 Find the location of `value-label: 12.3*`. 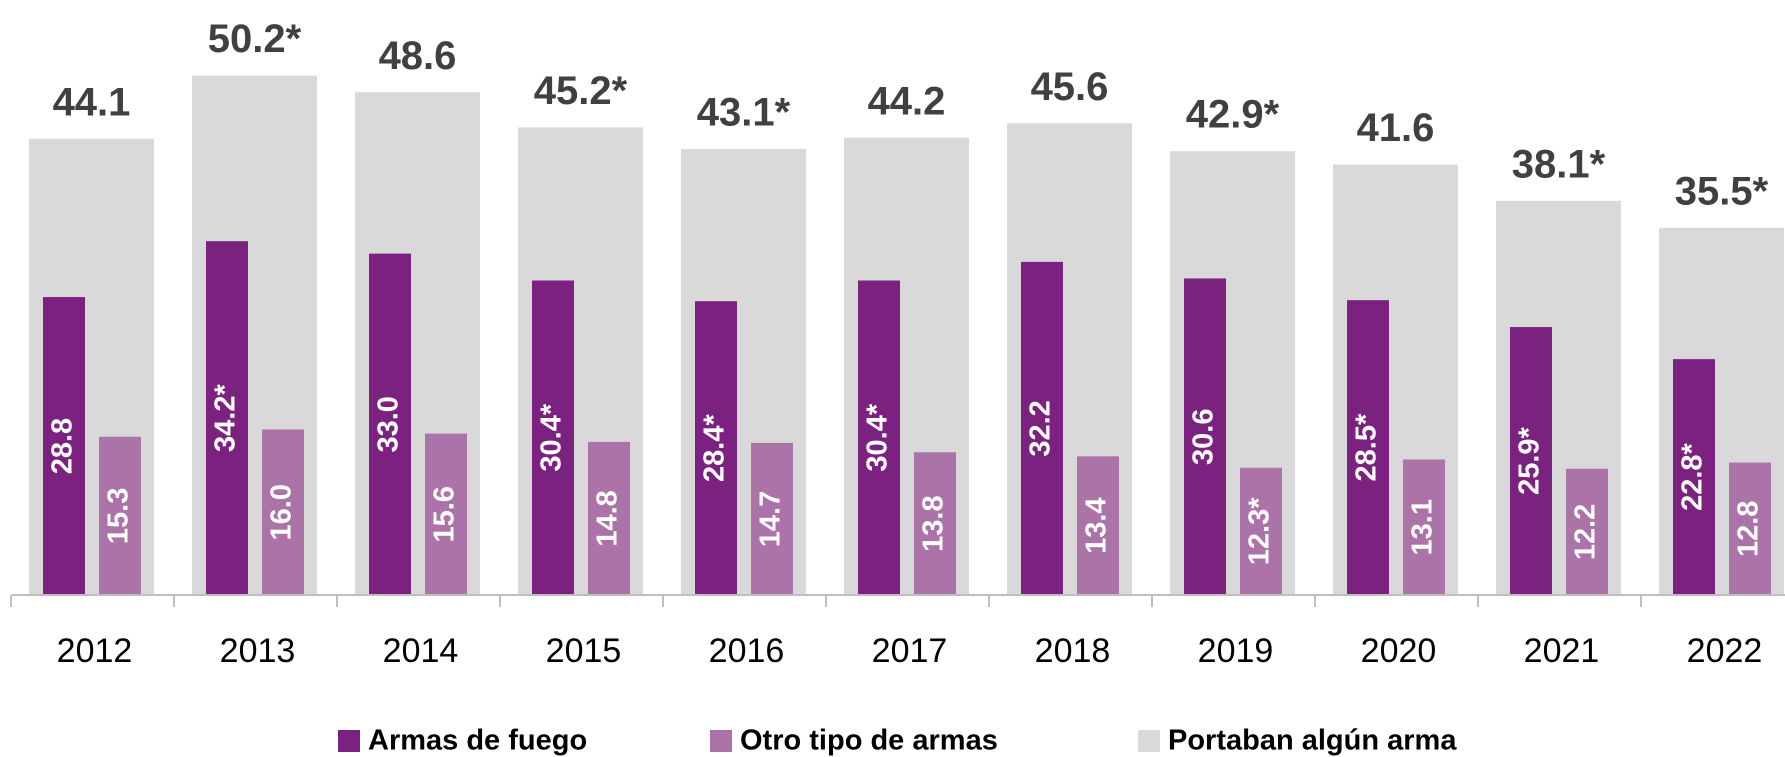

value-label: 12.3* is located at coordinates (1260, 531).